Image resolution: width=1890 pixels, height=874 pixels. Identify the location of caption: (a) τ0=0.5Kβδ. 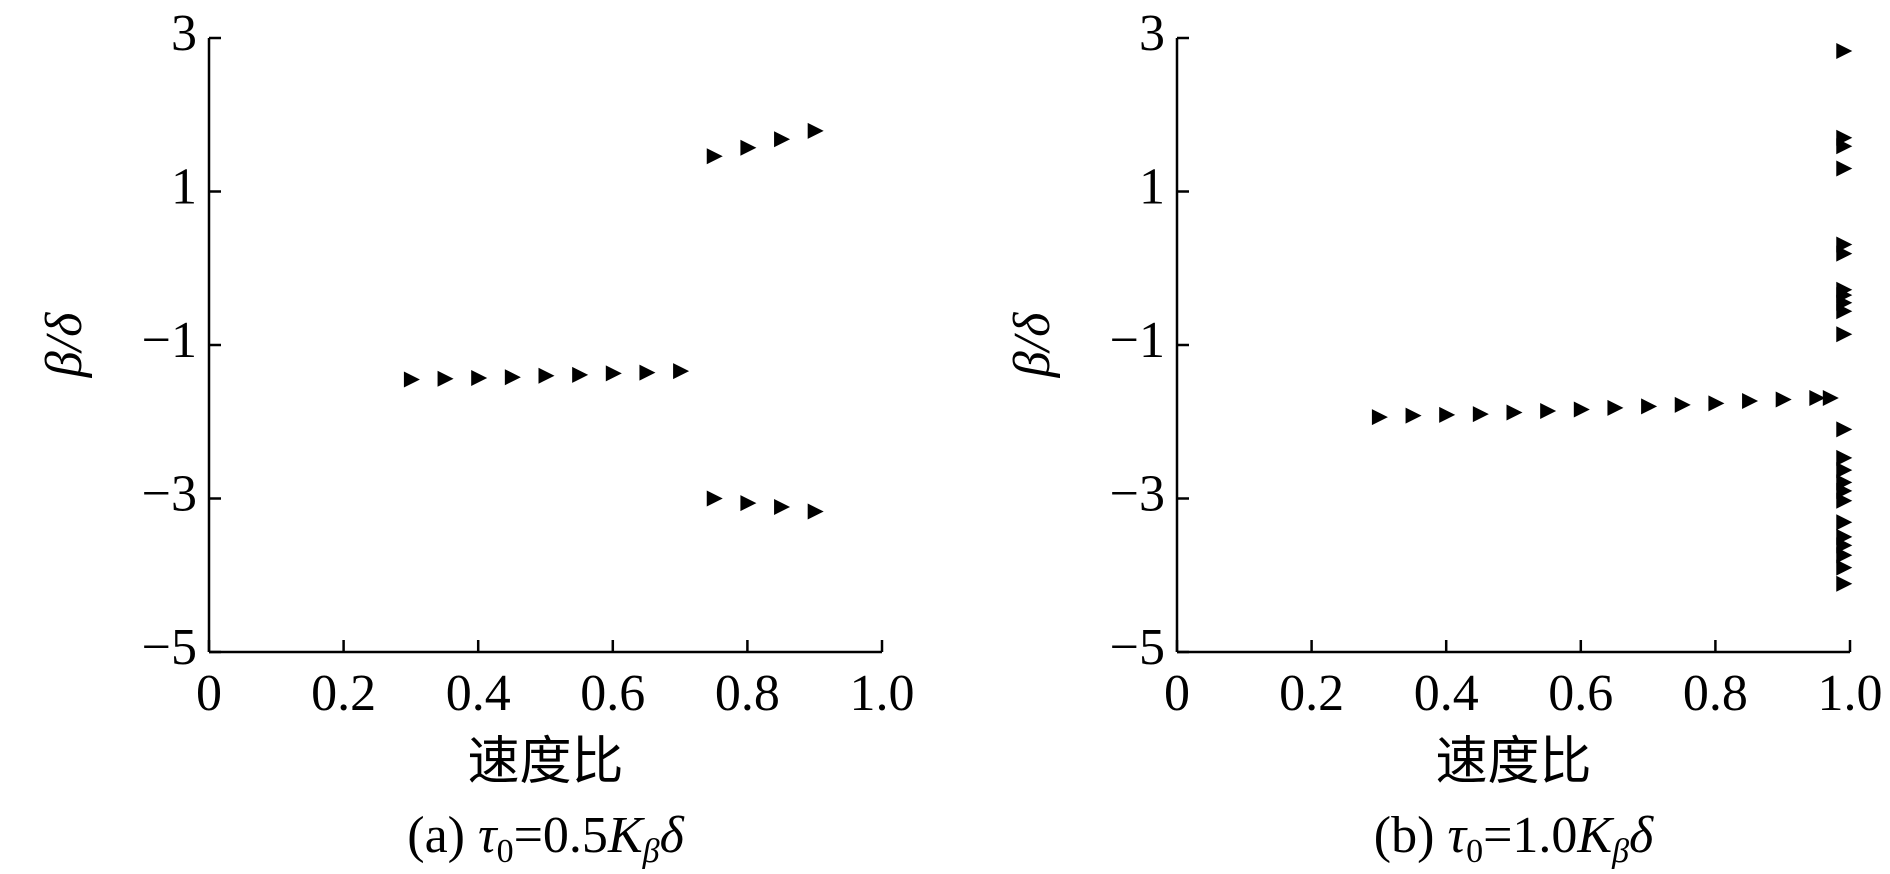
(545, 838).